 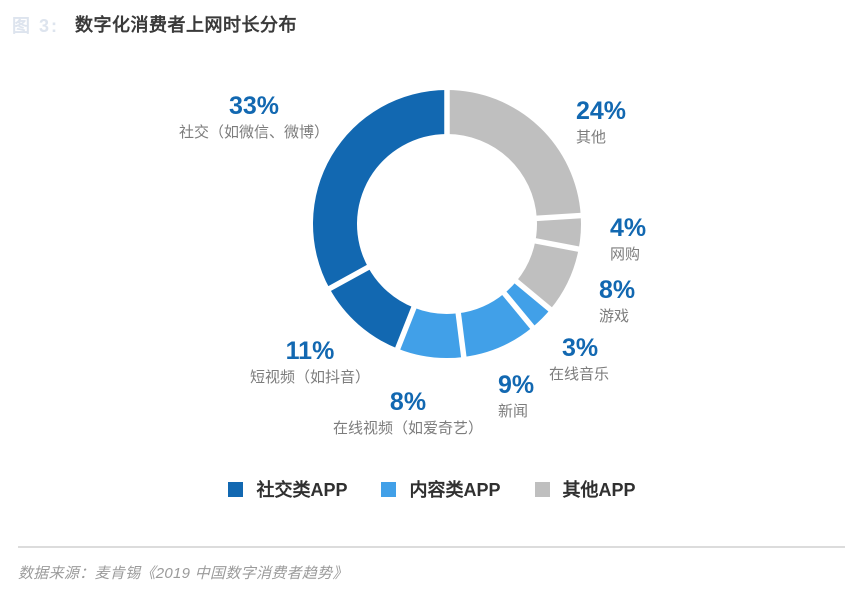 I want to click on legend-item-social: 社交类APP, so click(x=287, y=489).